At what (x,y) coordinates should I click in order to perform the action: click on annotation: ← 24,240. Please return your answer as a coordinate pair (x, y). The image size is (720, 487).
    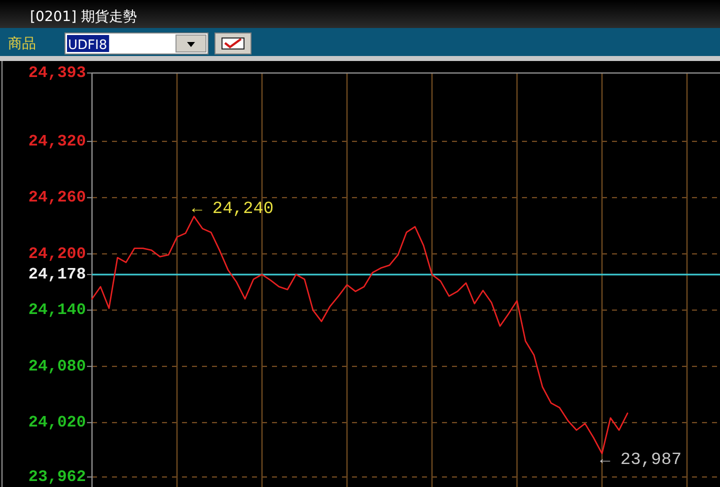
    Looking at the image, I should click on (233, 209).